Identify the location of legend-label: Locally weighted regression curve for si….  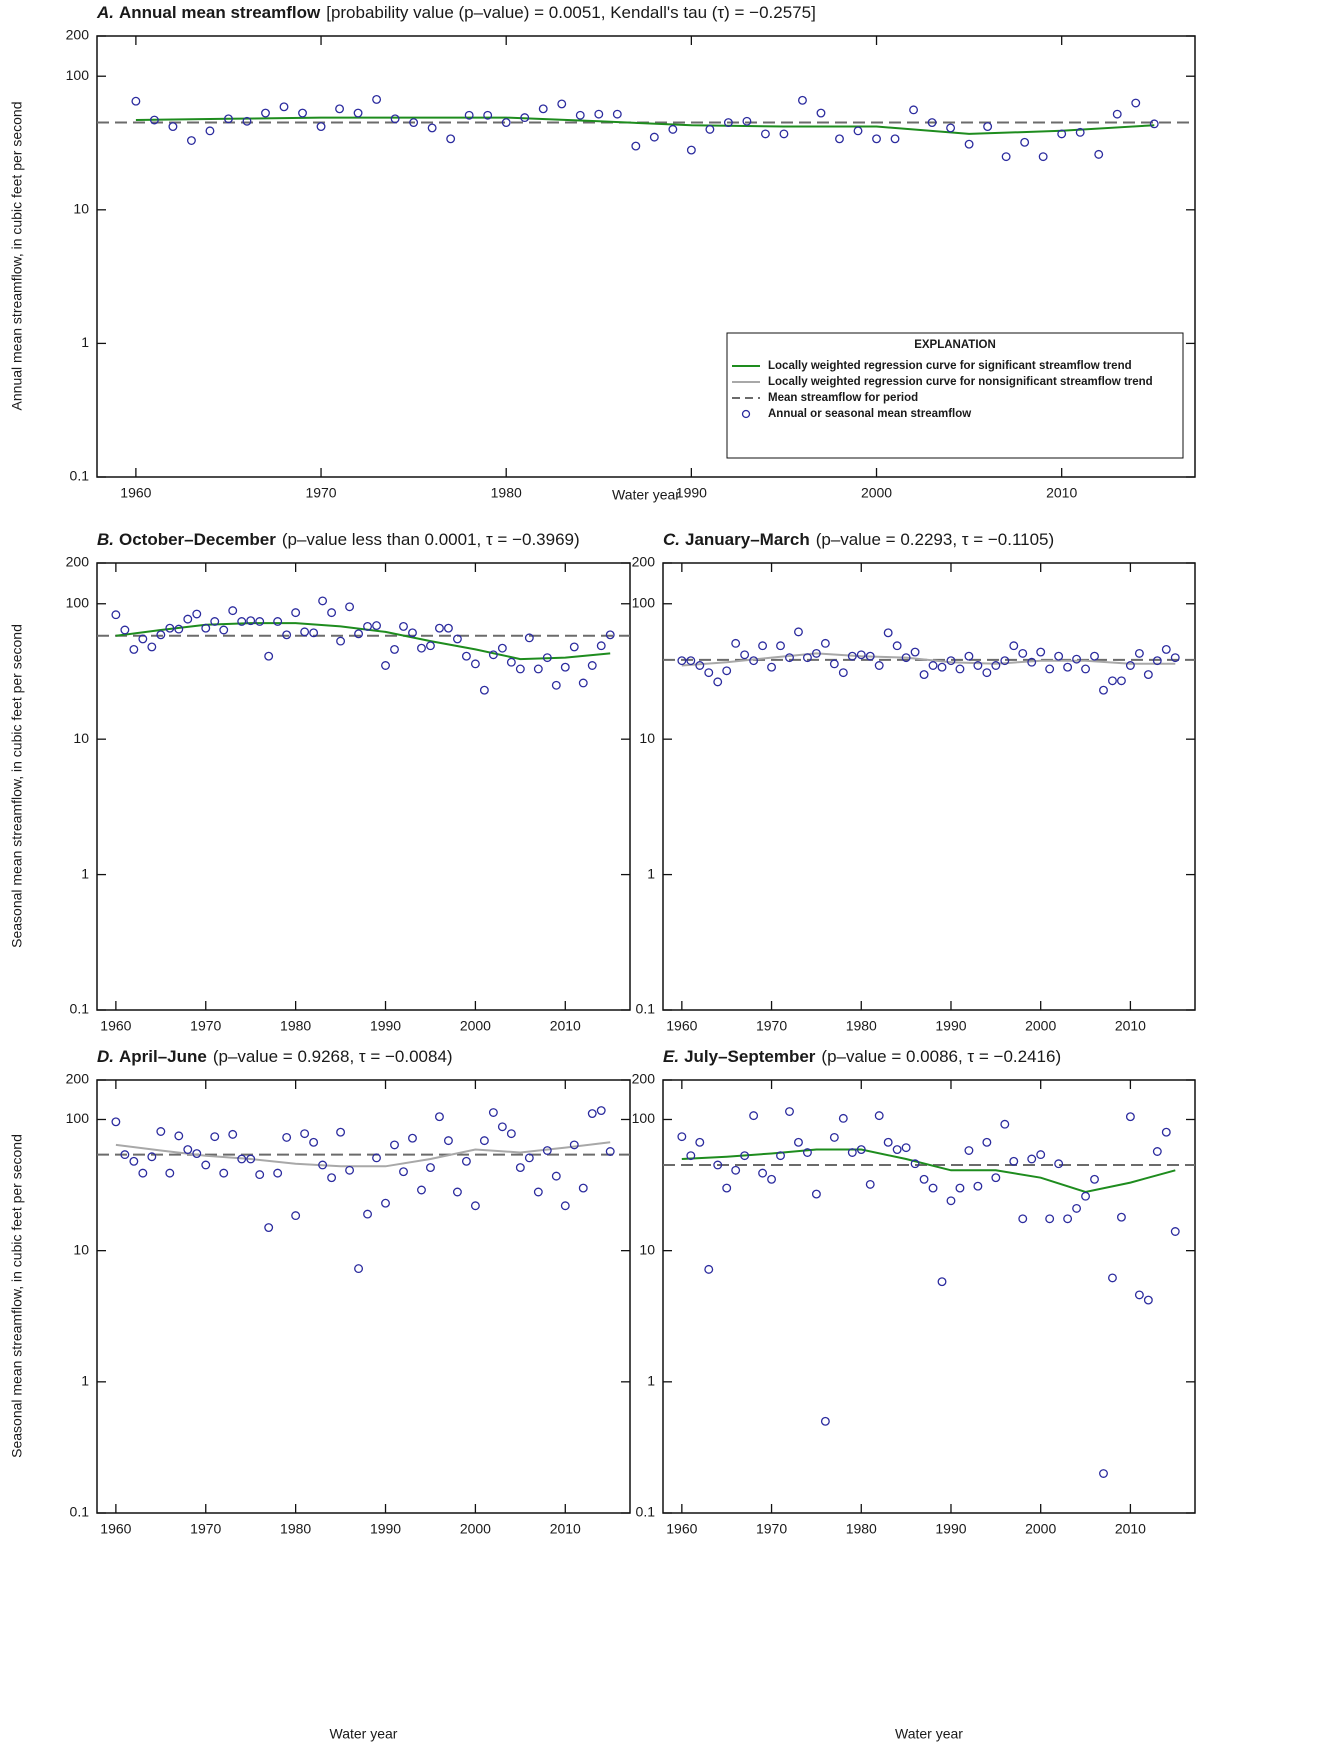
(950, 366).